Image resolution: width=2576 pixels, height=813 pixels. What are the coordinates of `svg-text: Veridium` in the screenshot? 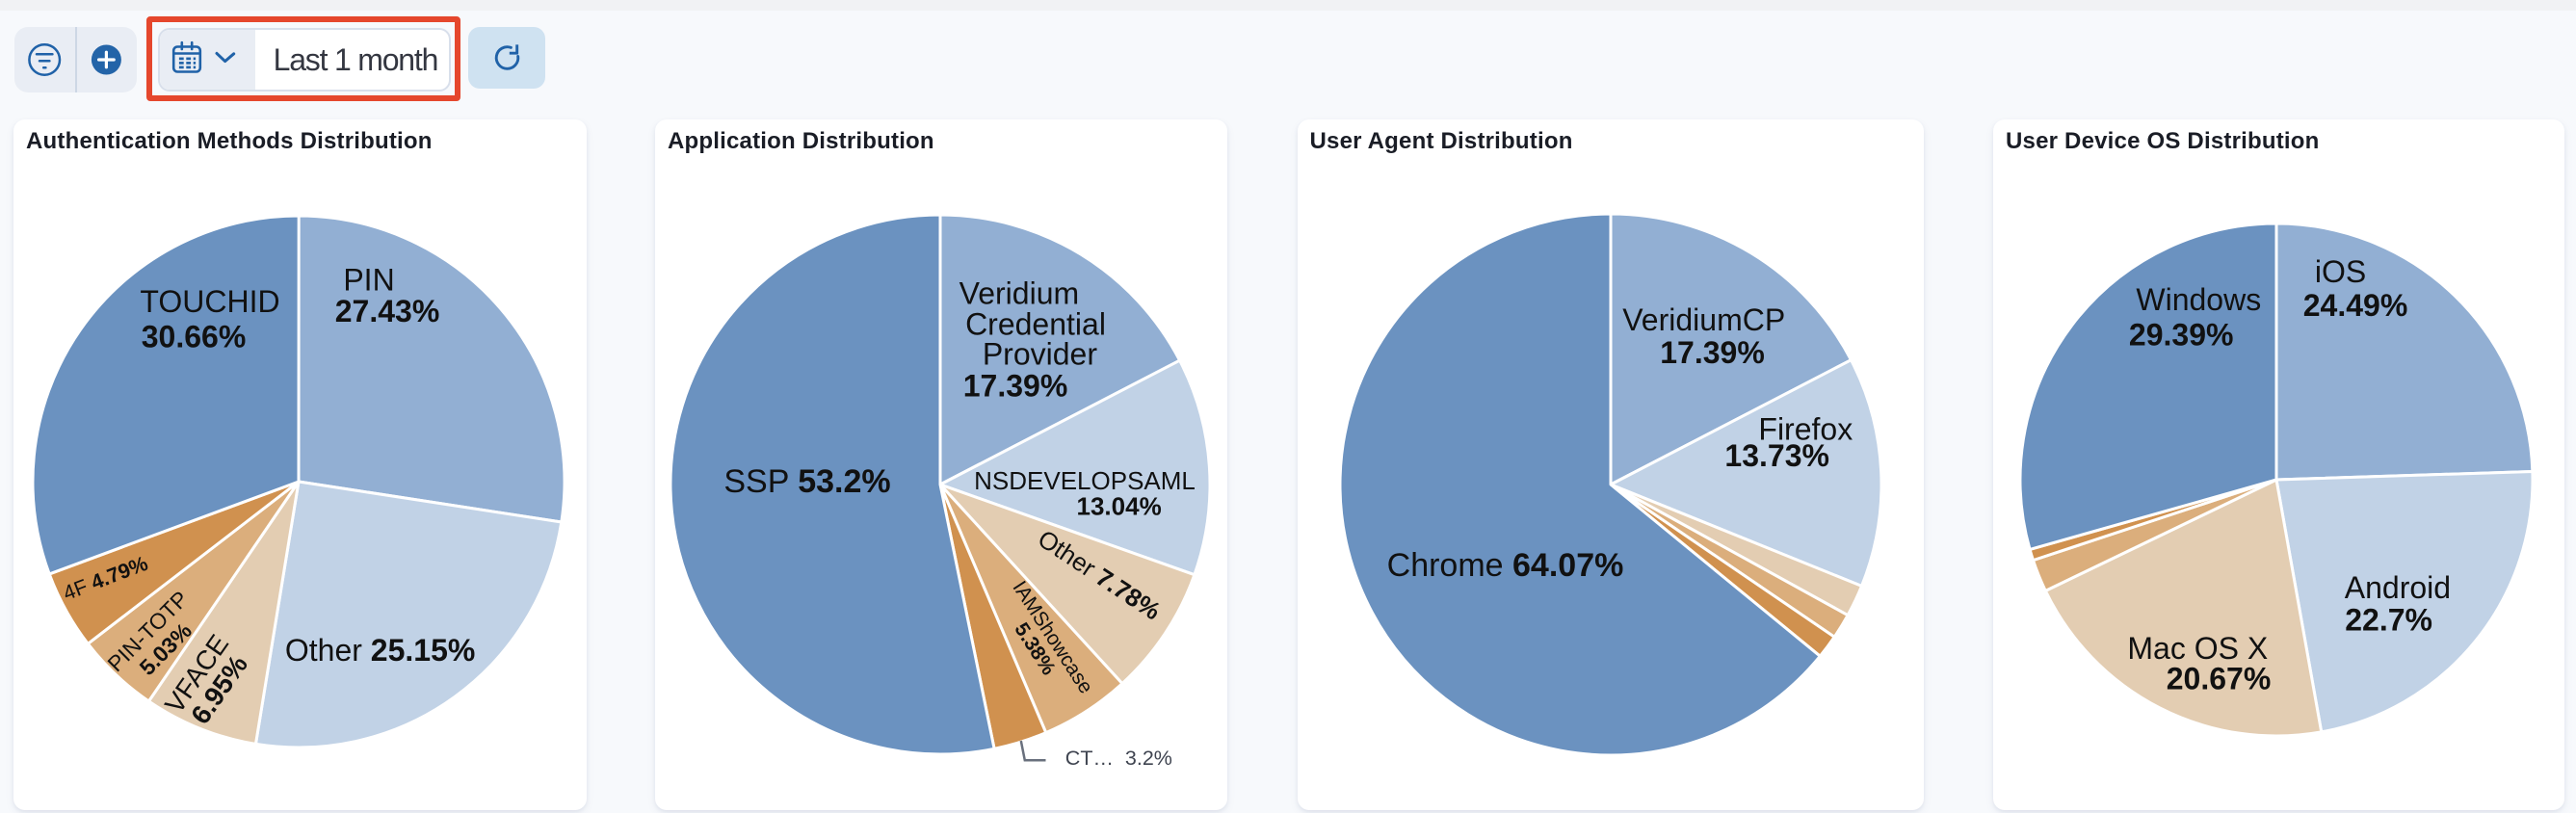 It's located at (1019, 292).